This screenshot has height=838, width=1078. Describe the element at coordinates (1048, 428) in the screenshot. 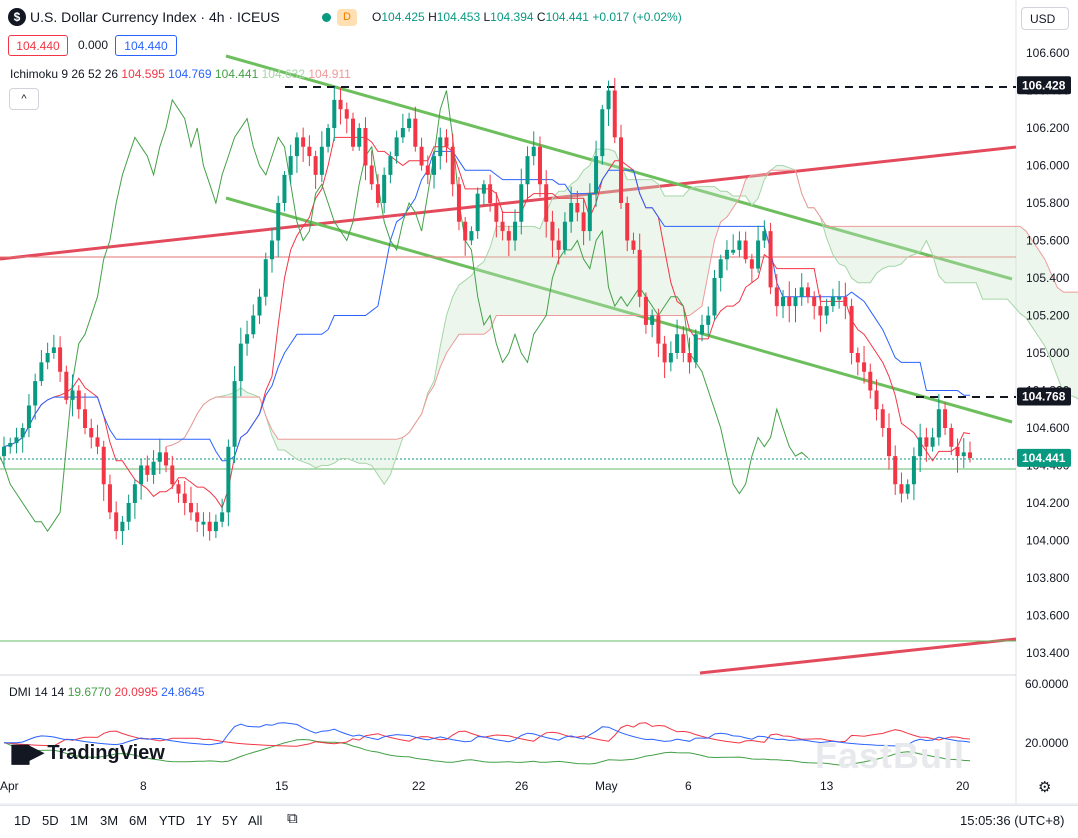

I see `y-tick-label: 104.600` at that location.